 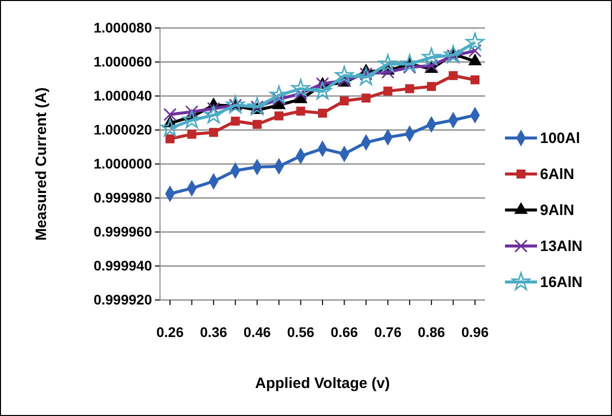 What do you see at coordinates (561, 246) in the screenshot?
I see `legend-label: 13AlN` at bounding box center [561, 246].